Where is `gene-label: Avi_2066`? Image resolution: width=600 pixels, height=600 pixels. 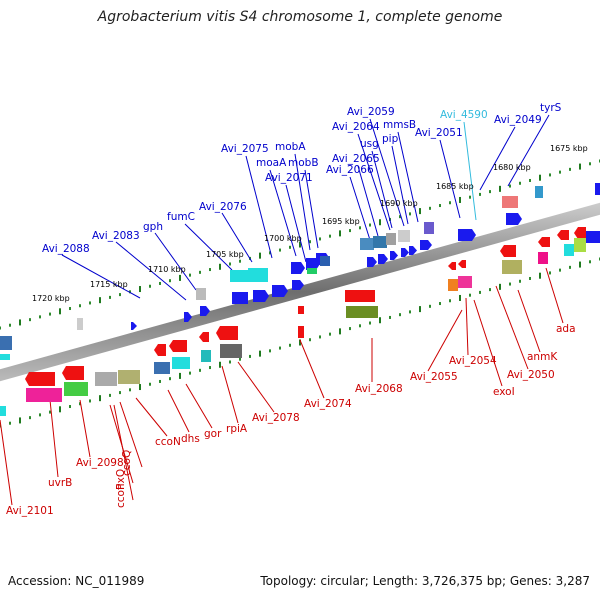
gene-label: Avi_2066 is located at coordinates (350, 170).